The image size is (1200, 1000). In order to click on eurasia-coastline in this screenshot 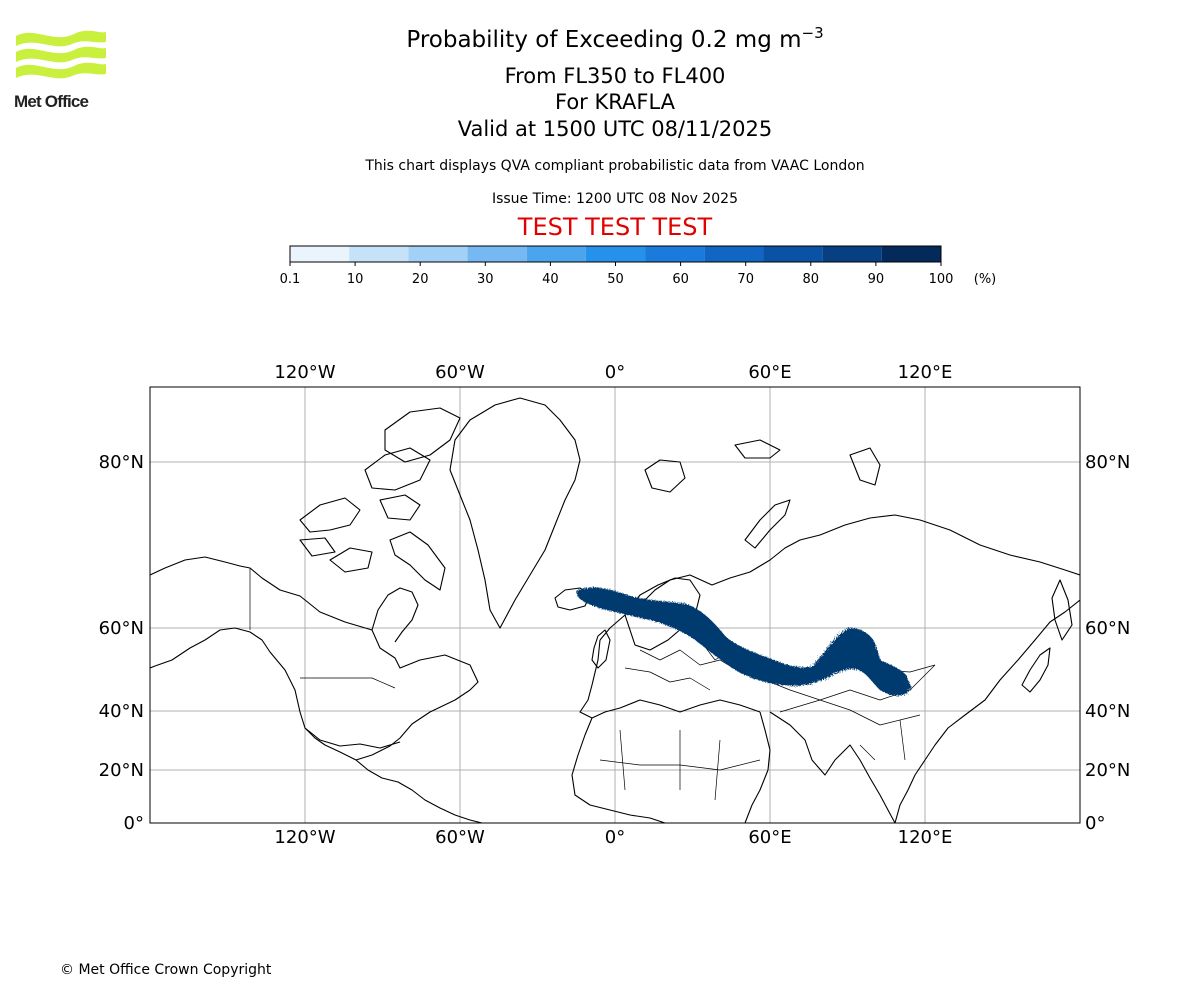, I will do `click(839, 577)`.